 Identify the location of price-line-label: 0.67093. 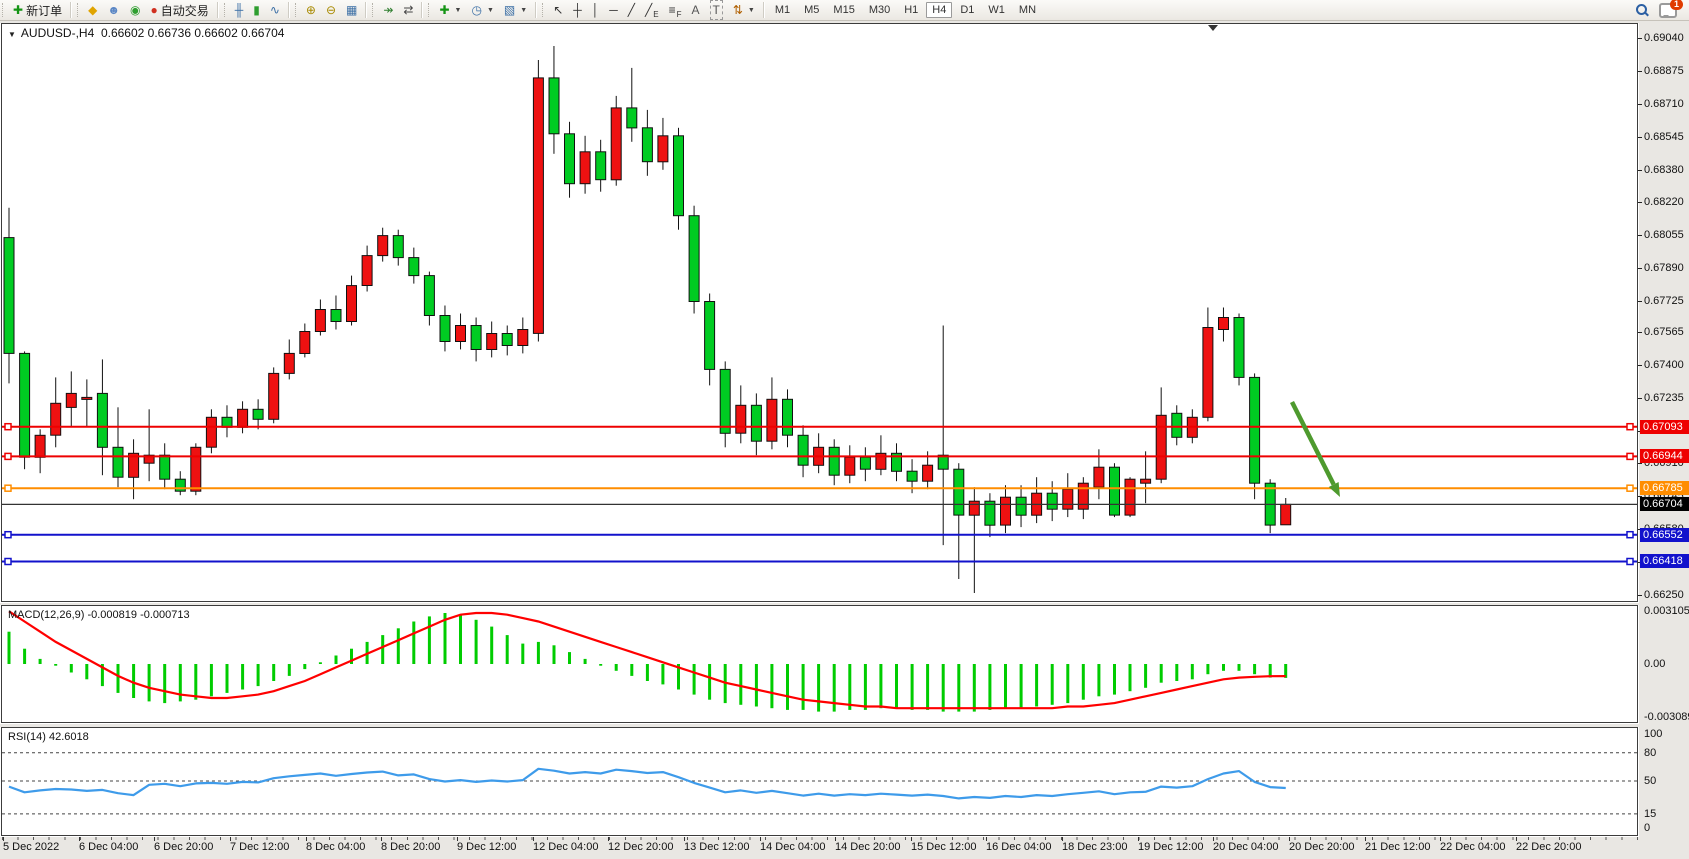
(1664, 427).